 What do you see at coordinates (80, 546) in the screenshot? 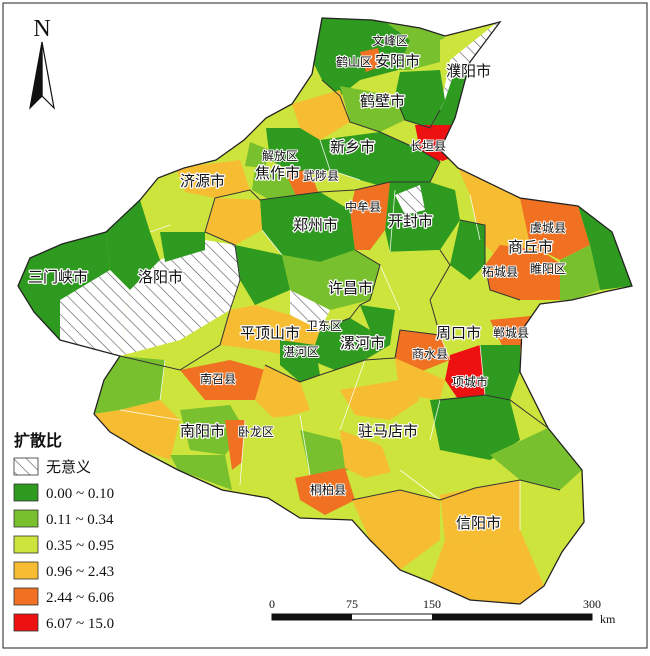
I see `legend-label-3: 0.35 ~ 0.95` at bounding box center [80, 546].